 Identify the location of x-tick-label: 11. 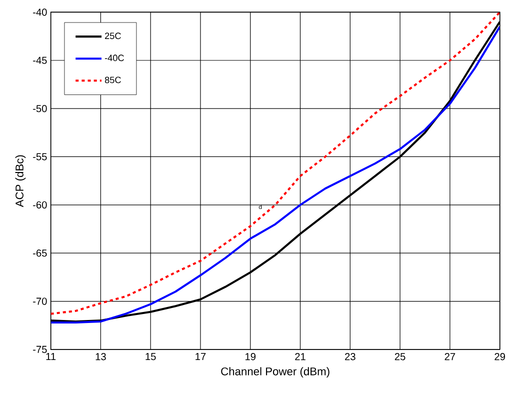
(51, 356).